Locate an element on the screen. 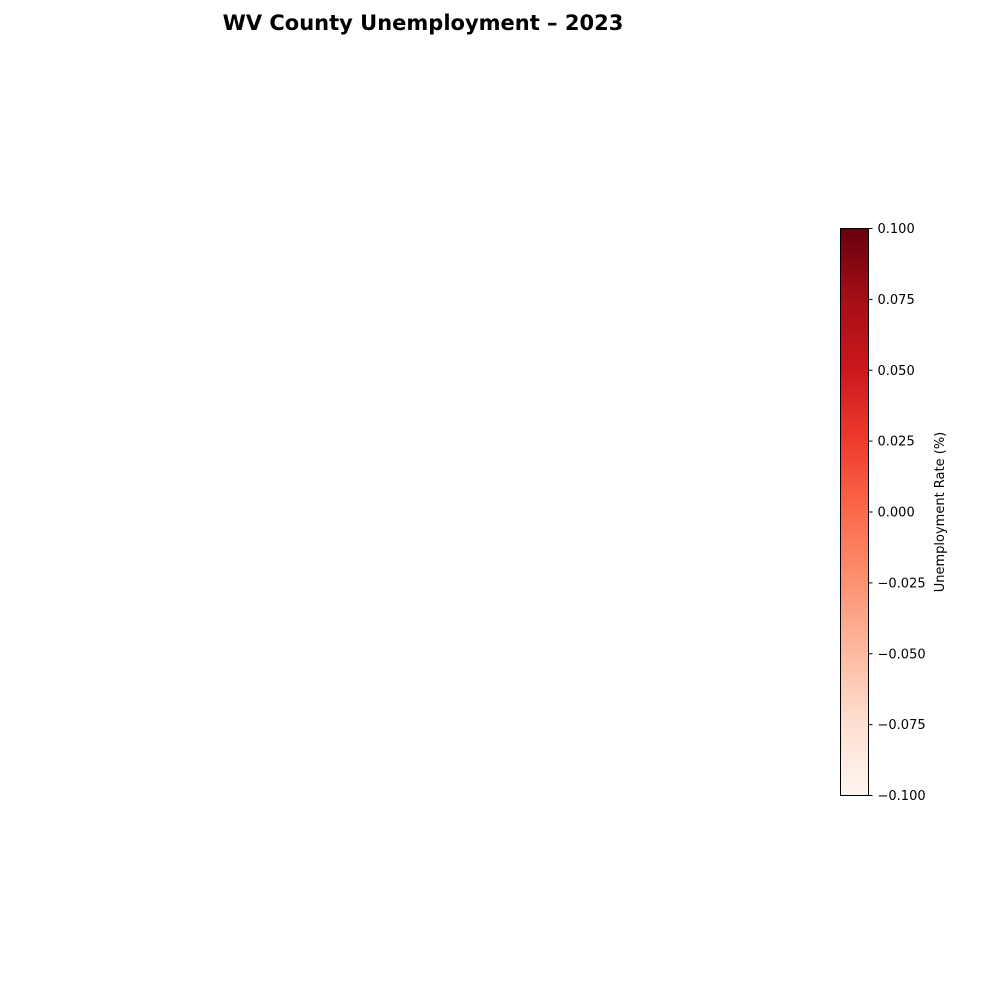 This screenshot has width=1000, height=1000. chart-title: WV County Unemployment – 2023 is located at coordinates (423, 23).